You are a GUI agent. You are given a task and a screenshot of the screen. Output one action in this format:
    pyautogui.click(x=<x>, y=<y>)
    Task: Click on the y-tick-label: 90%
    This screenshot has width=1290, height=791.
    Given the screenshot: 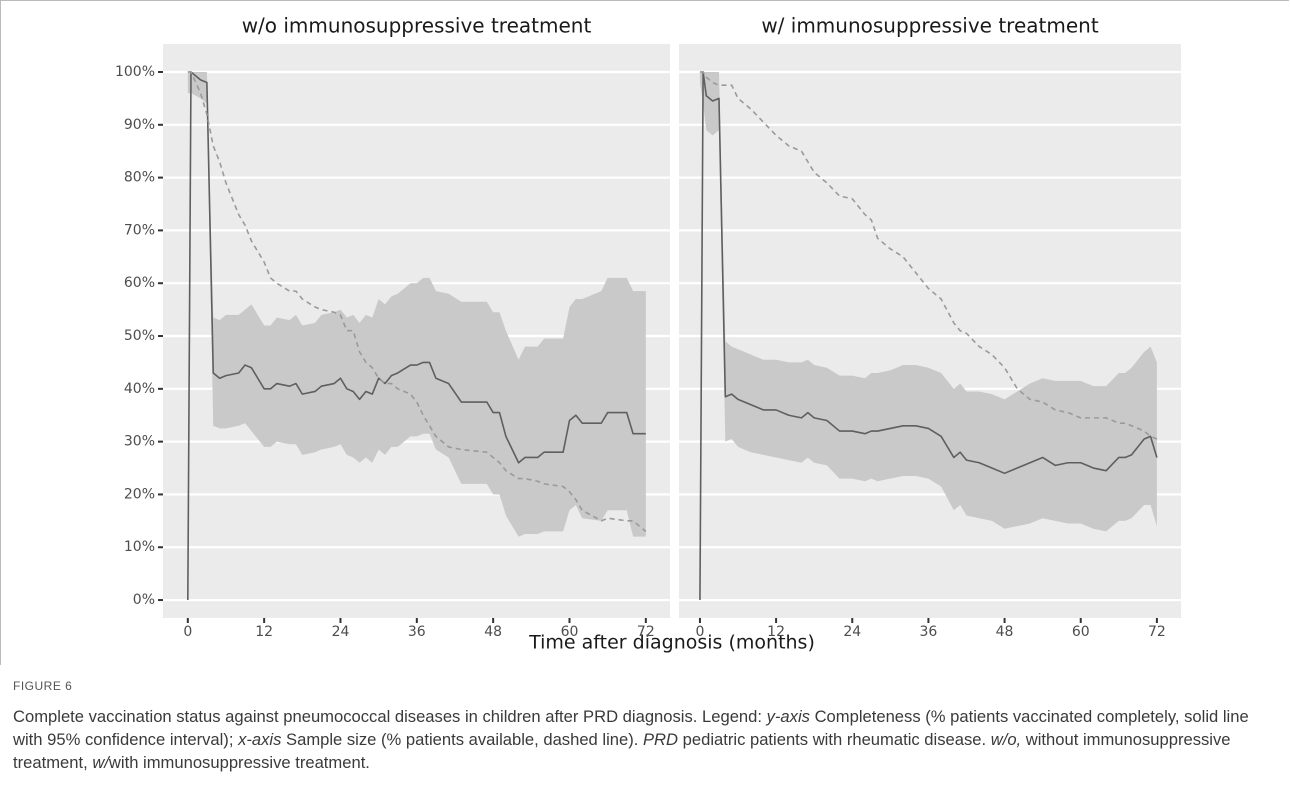 What is the action you would take?
    pyautogui.click(x=139, y=125)
    